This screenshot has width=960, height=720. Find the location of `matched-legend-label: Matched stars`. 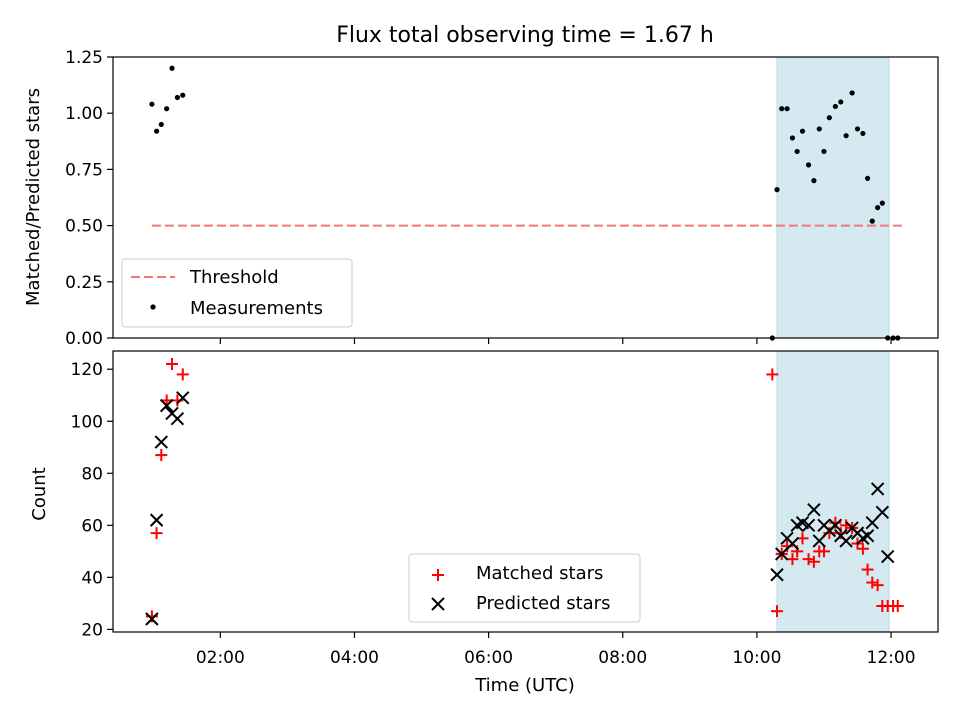

matched-legend-label: Matched stars is located at coordinates (539, 573).